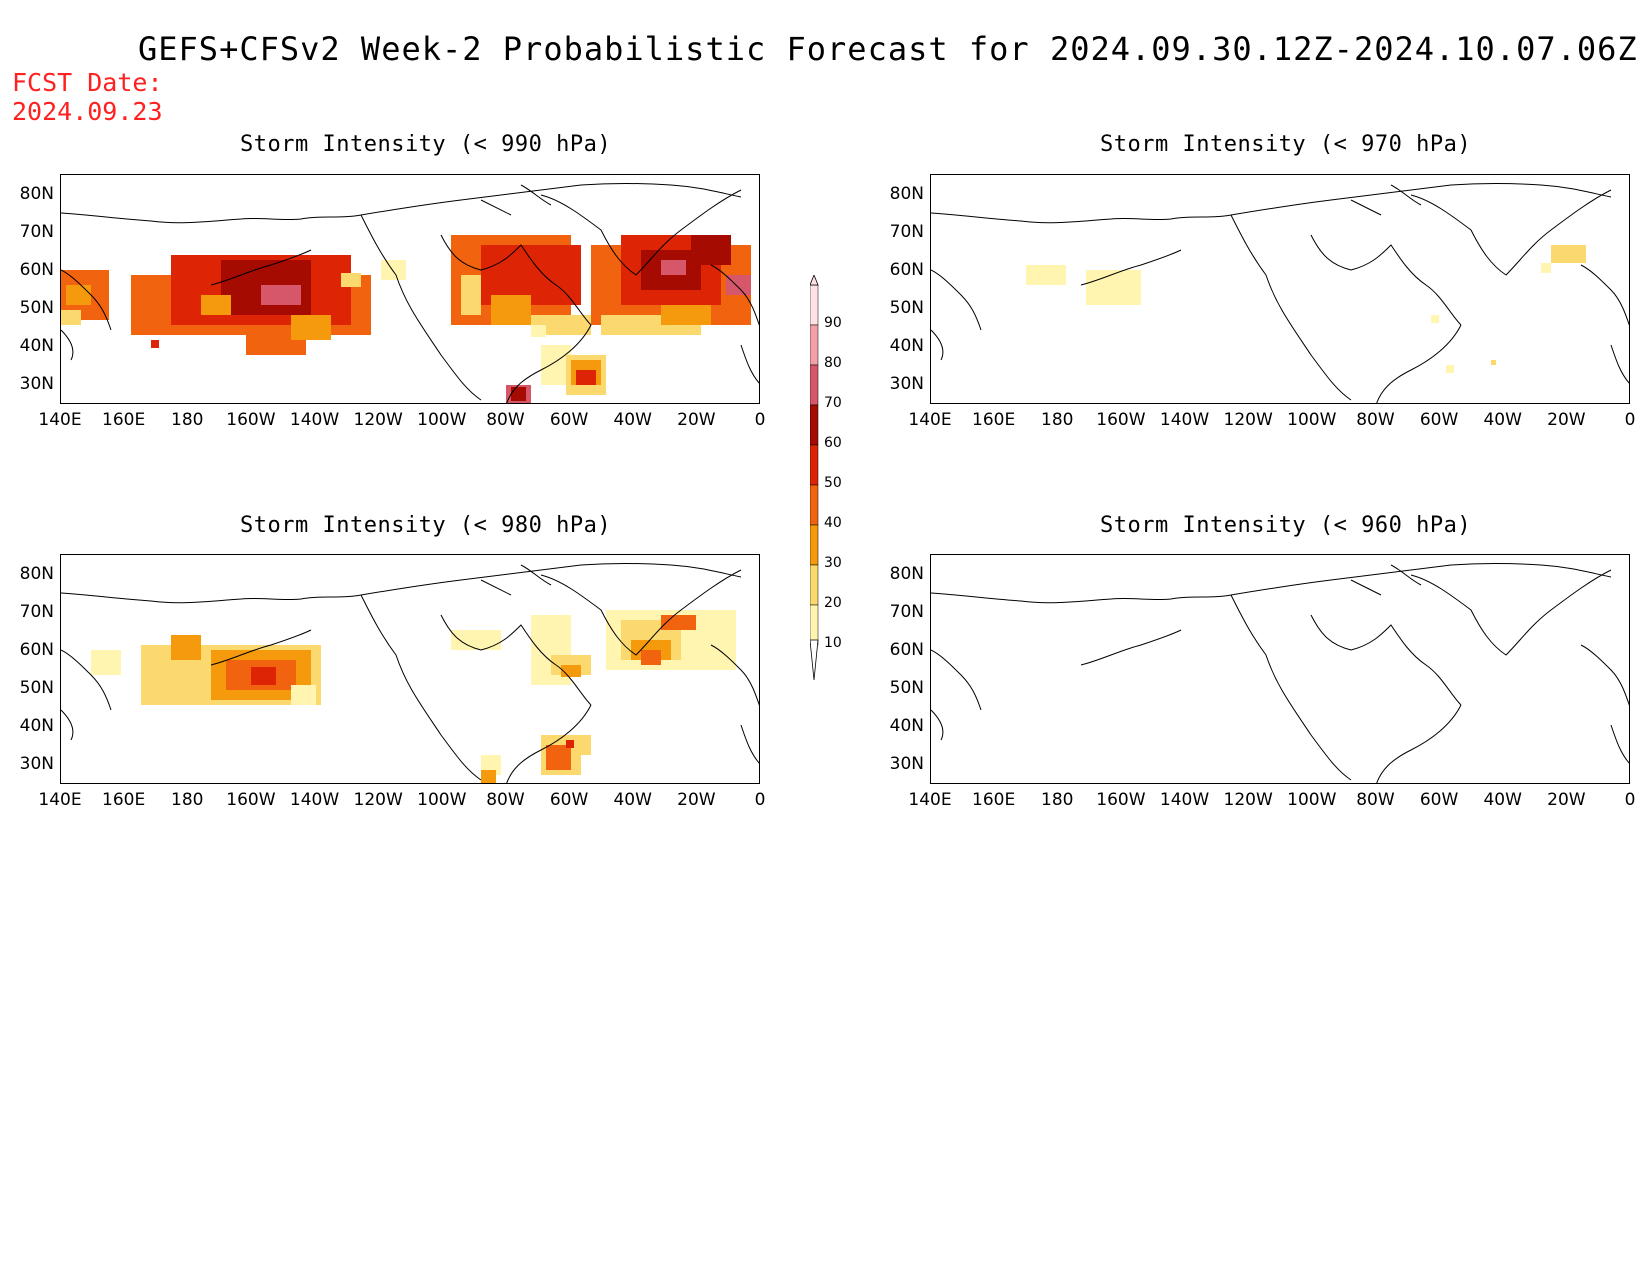  I want to click on lat-label-970: 70N, so click(906, 232).